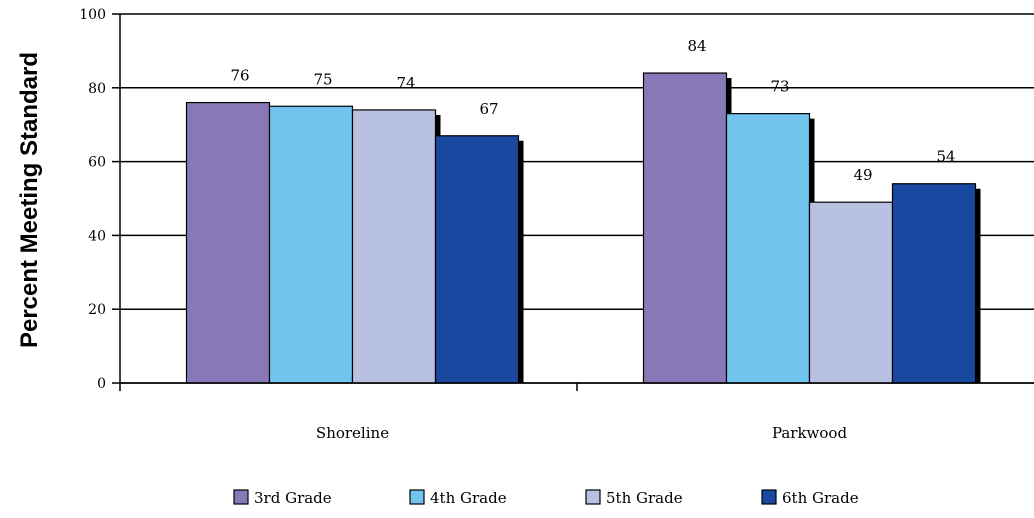 The width and height of the screenshot is (1034, 518). I want to click on y-tick-label: 60, so click(97, 163).